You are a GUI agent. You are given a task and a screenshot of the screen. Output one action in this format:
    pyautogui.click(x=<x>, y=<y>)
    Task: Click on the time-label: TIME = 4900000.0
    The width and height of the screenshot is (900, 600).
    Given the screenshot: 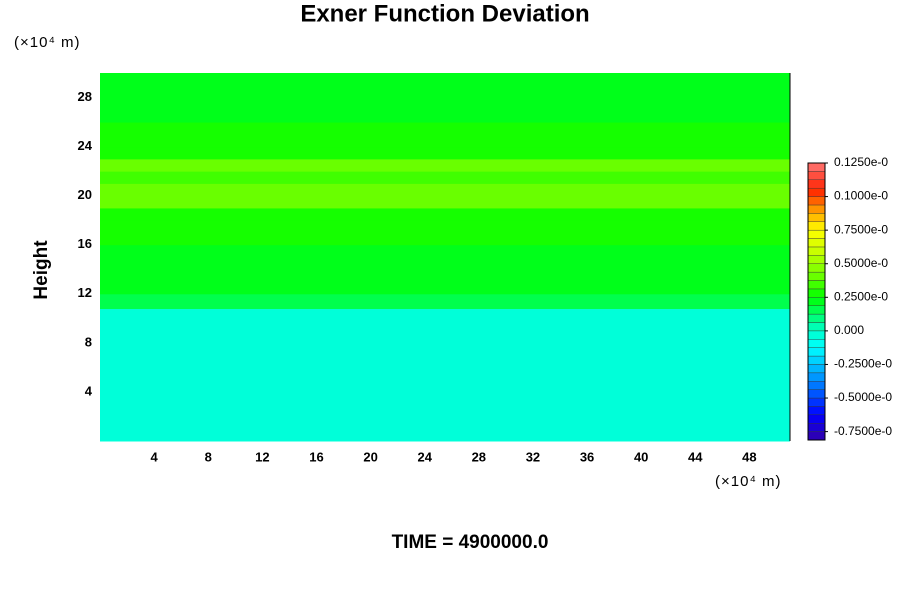 What is the action you would take?
    pyautogui.click(x=470, y=542)
    